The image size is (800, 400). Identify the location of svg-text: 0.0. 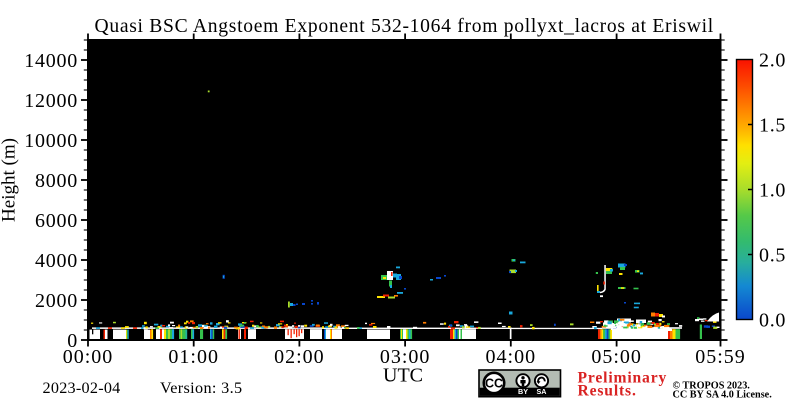
(772, 321).